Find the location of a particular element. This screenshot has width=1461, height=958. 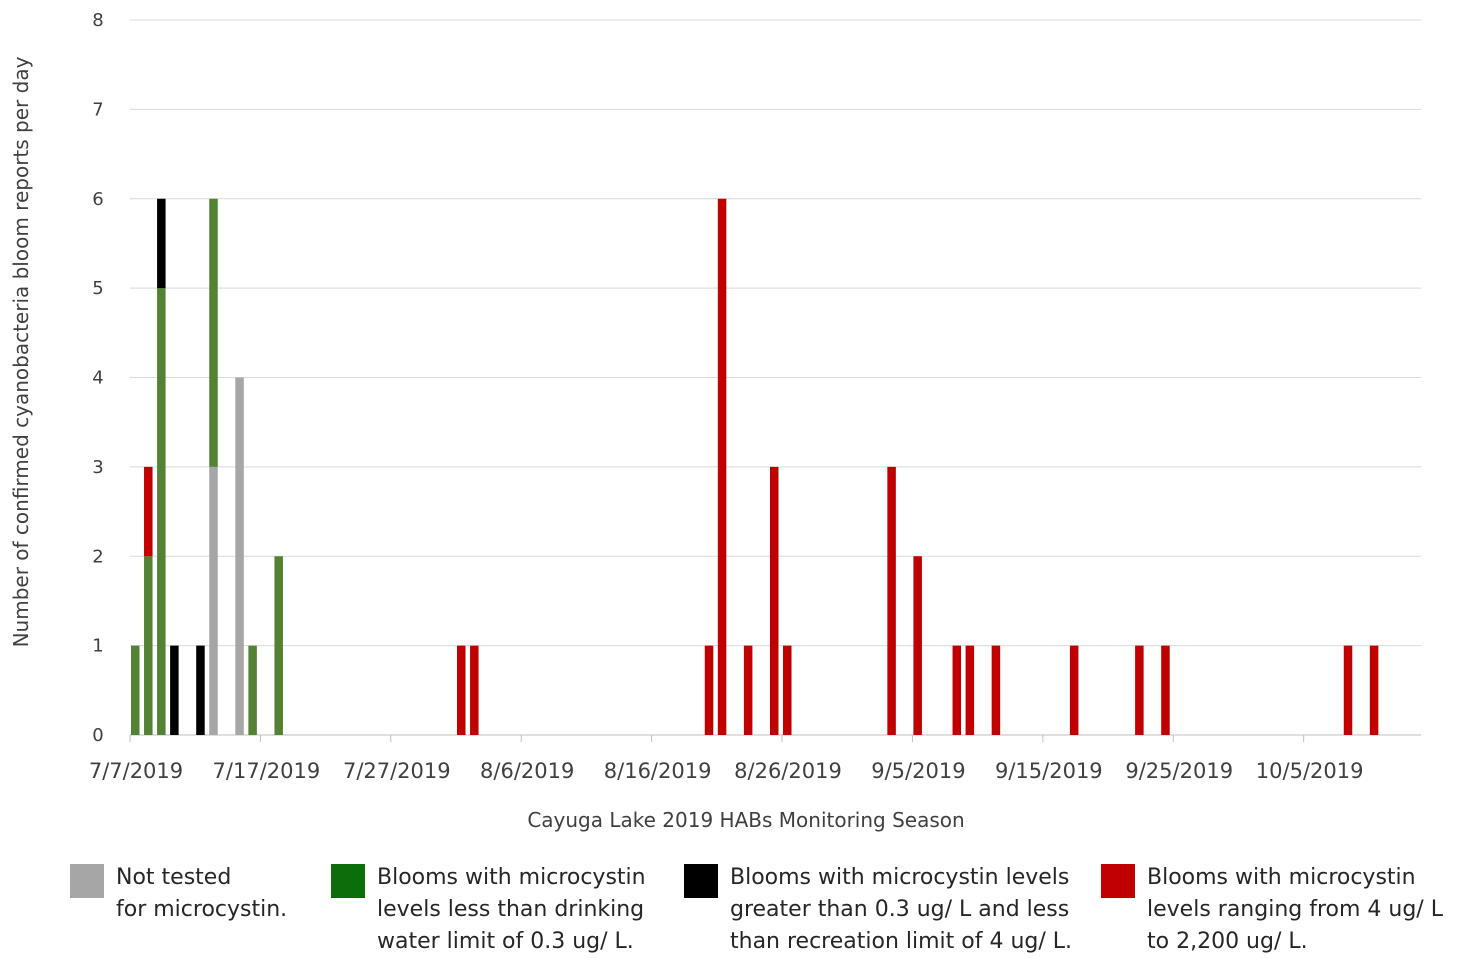

legend-line: Blooms with microcystin levels is located at coordinates (900, 877).